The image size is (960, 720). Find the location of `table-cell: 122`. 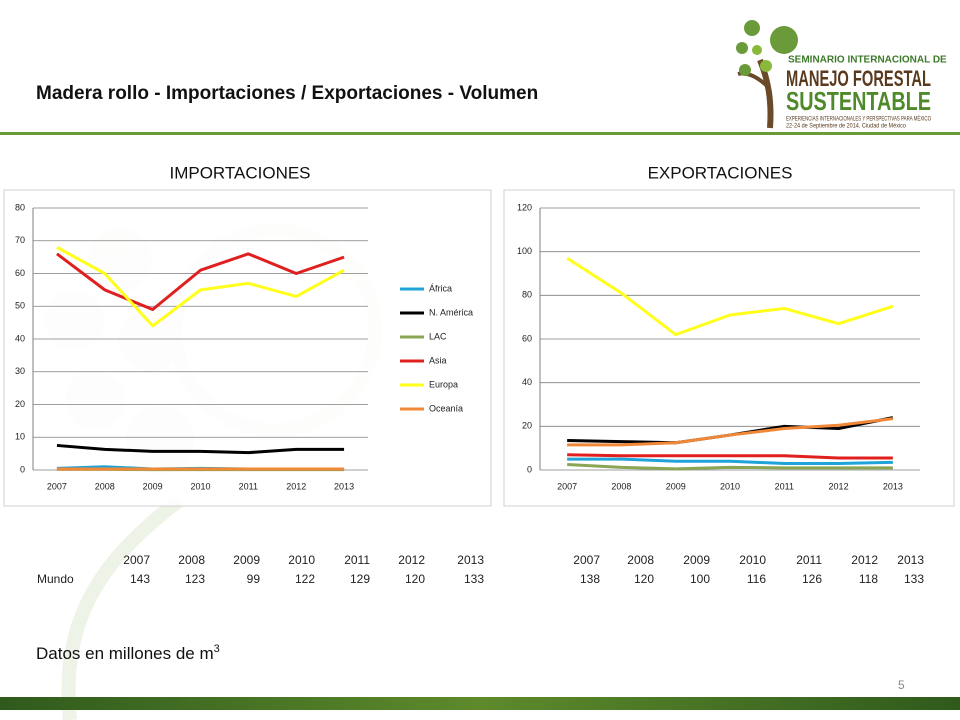

table-cell: 122 is located at coordinates (305, 579).